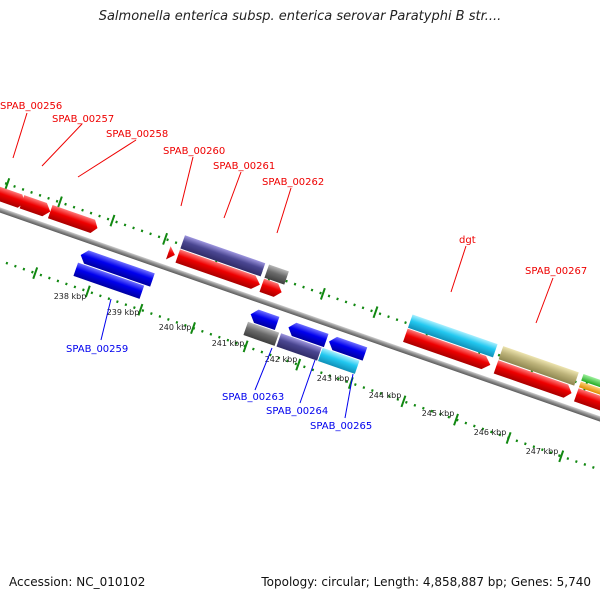 Image resolution: width=600 pixels, height=600 pixels. Describe the element at coordinates (438, 413) in the screenshot. I see `tick-label-245: 245 kbp` at that location.